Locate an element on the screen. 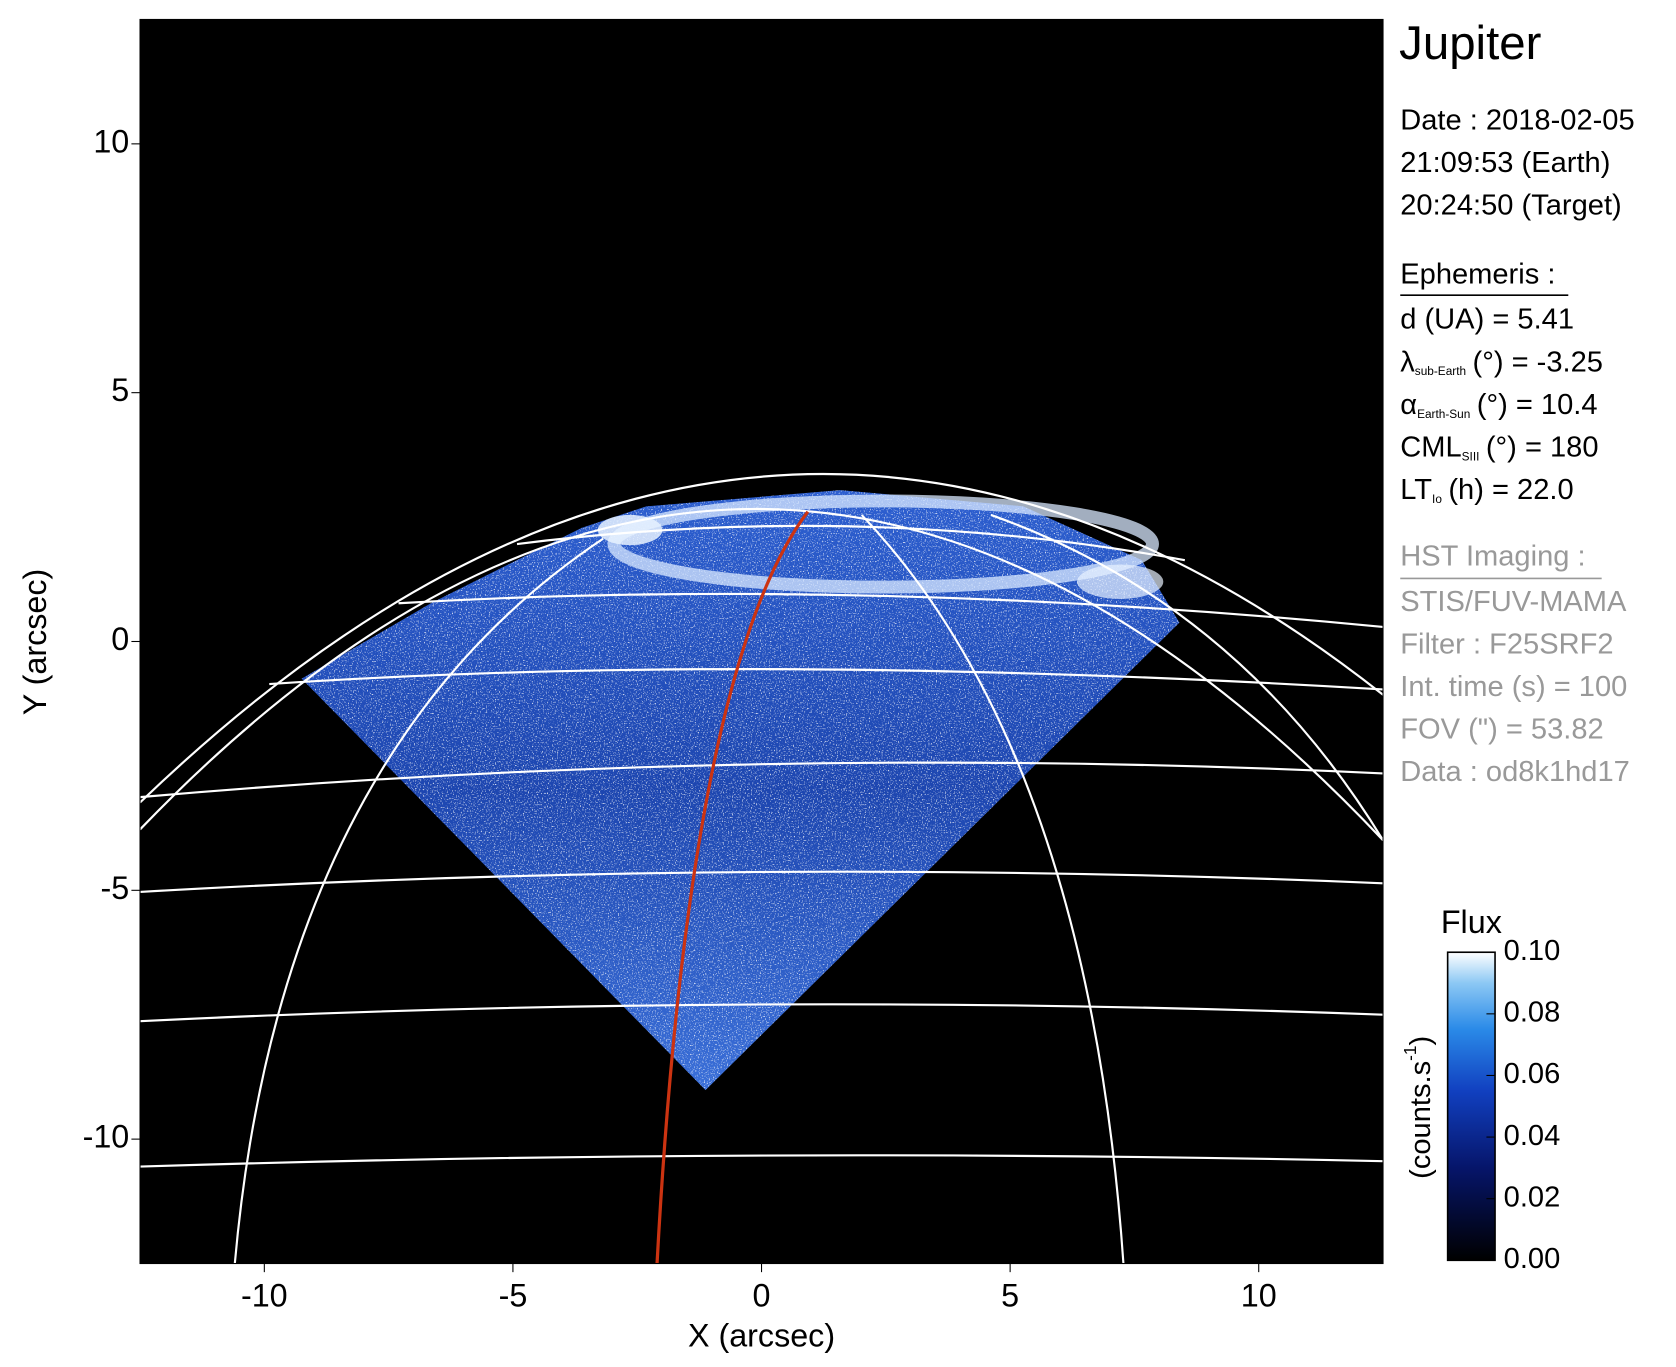 The image size is (1676, 1367). y-tick-label: 0 is located at coordinates (120, 639).